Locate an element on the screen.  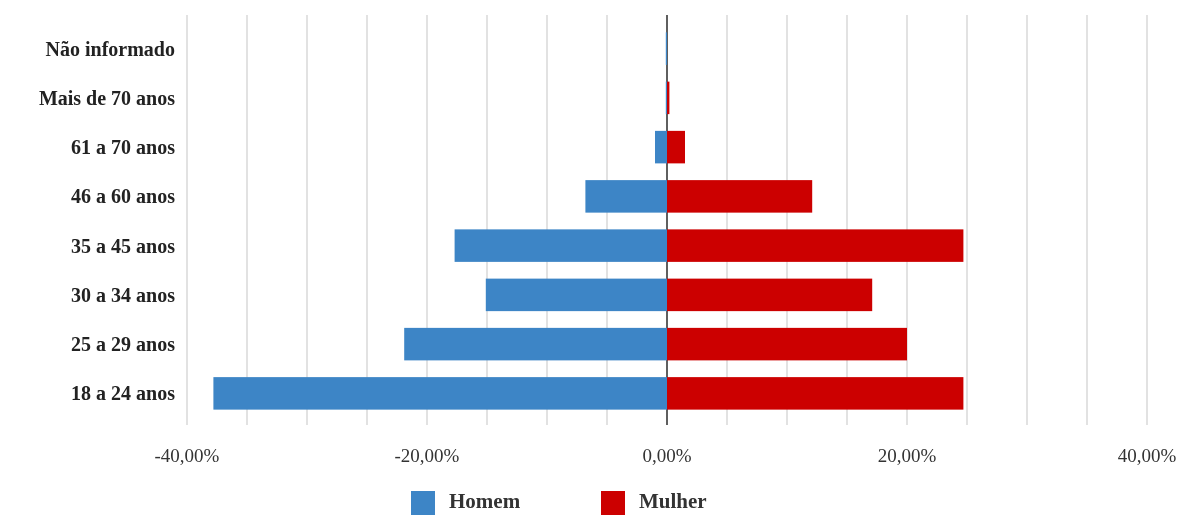
y-tick-label: 30 a 34 anos is located at coordinates (123, 294).